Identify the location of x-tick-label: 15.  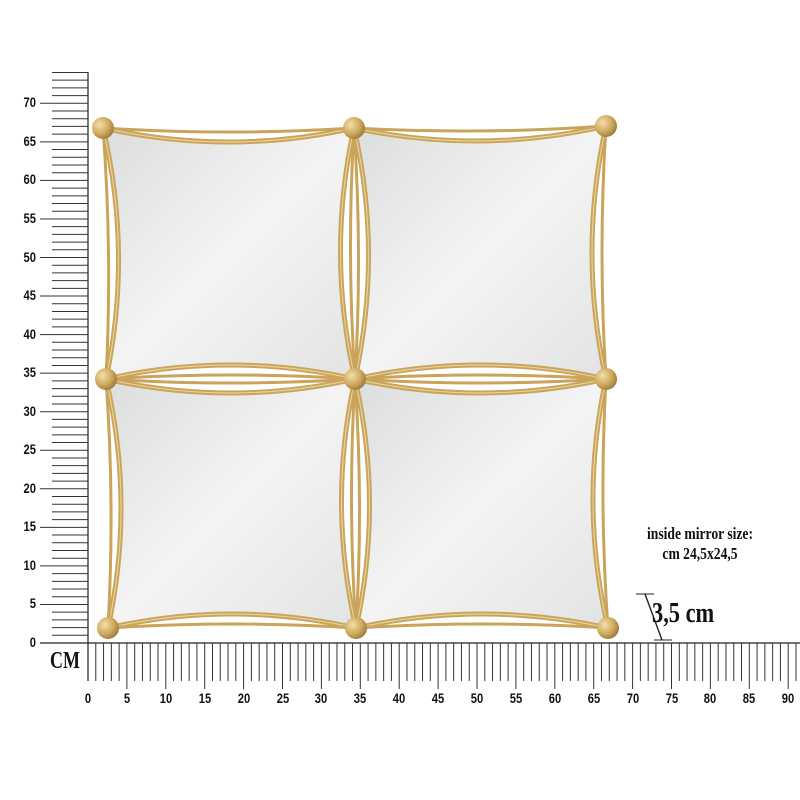
(204, 698).